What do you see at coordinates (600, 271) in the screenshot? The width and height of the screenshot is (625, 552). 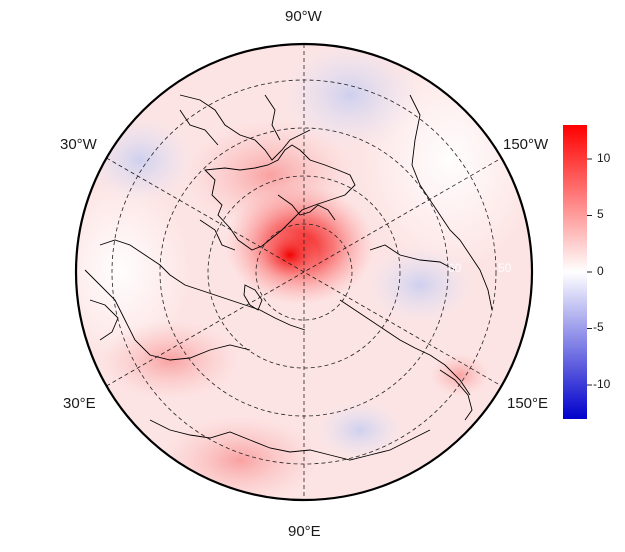 I see `colorbar-tick-label: 0` at bounding box center [600, 271].